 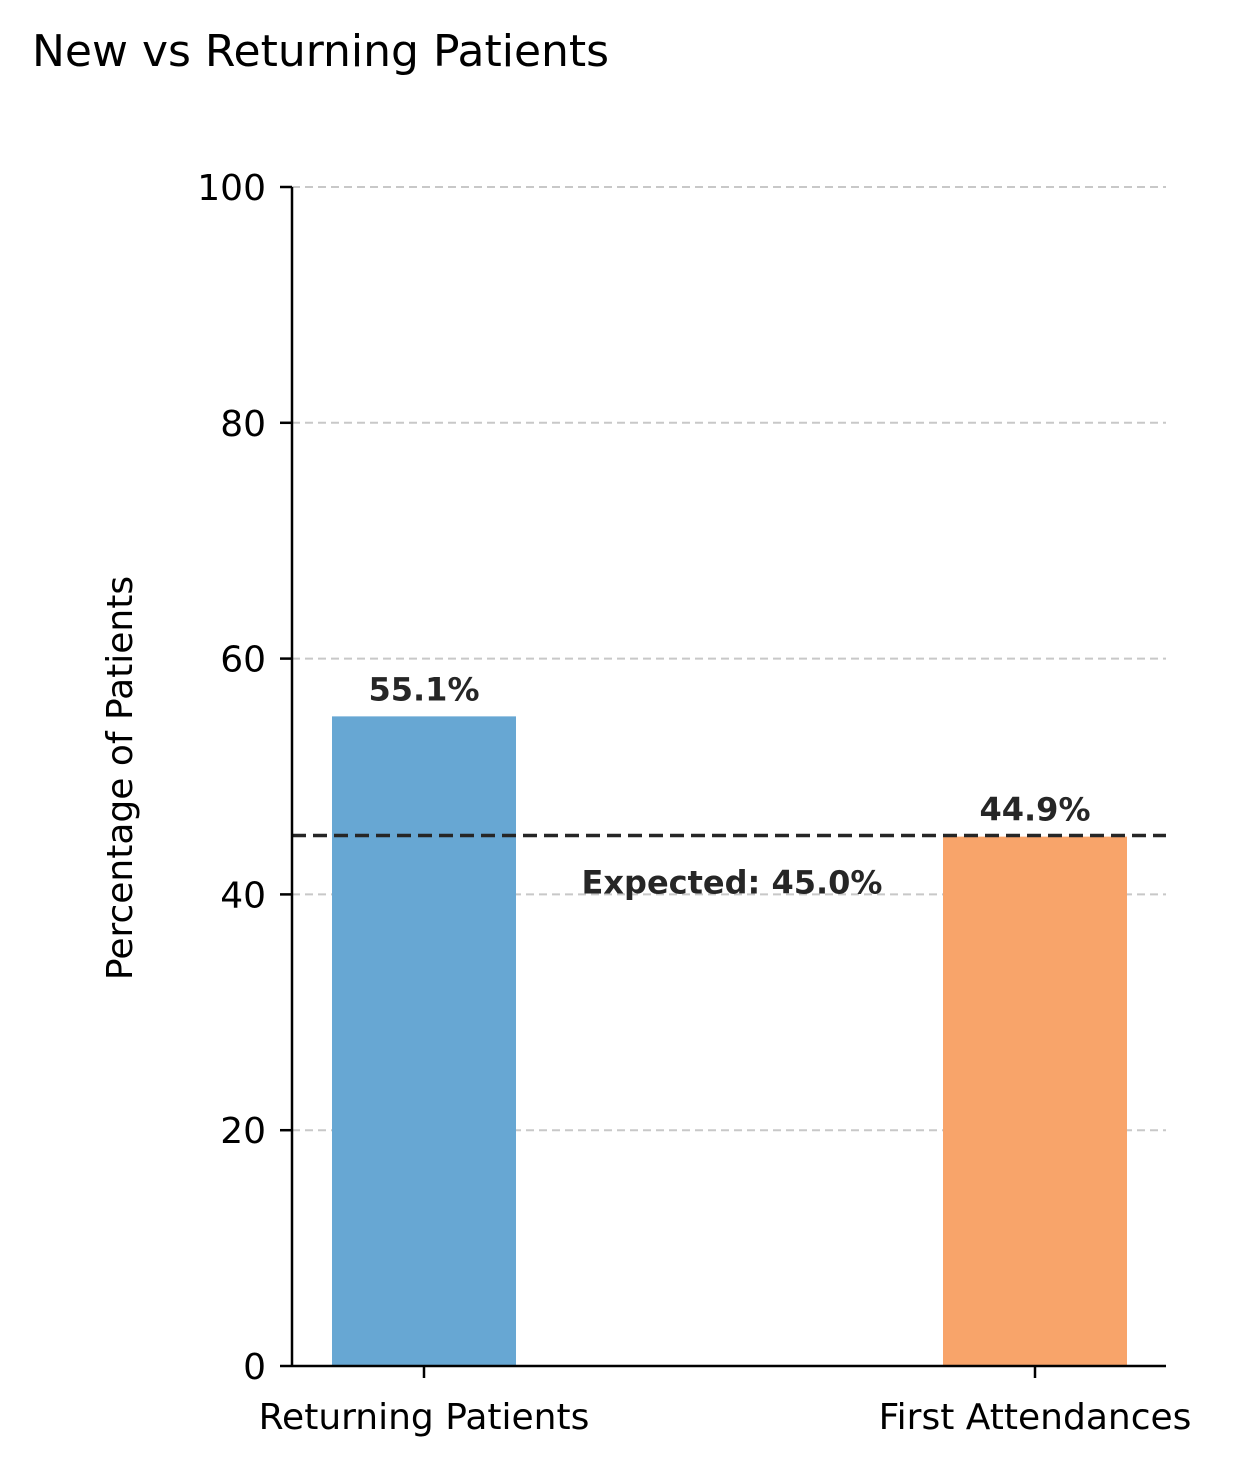 What do you see at coordinates (254, 1367) in the screenshot?
I see `y-tick-label-0: 0` at bounding box center [254, 1367].